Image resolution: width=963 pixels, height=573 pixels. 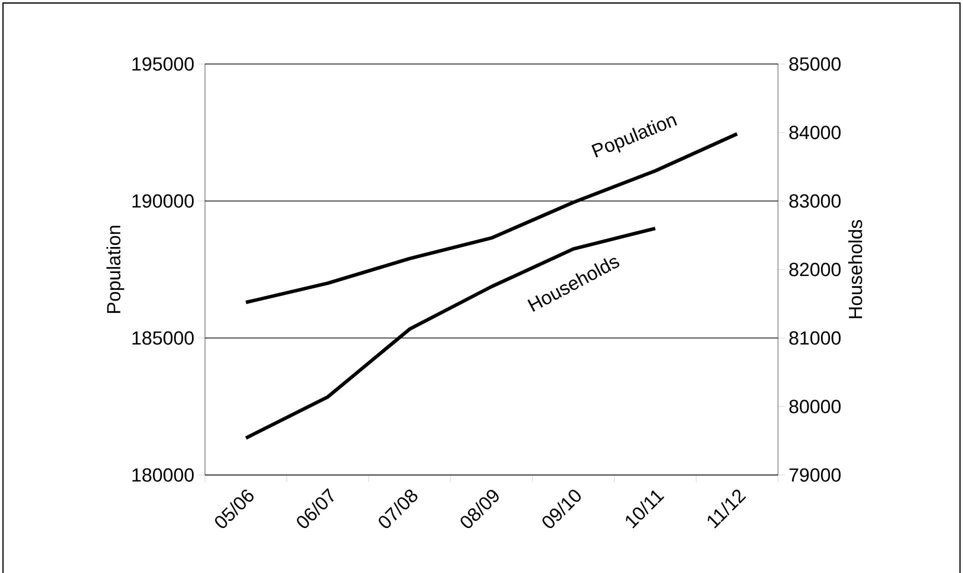 What do you see at coordinates (163, 338) in the screenshot?
I see `y-tick-label: 185000` at bounding box center [163, 338].